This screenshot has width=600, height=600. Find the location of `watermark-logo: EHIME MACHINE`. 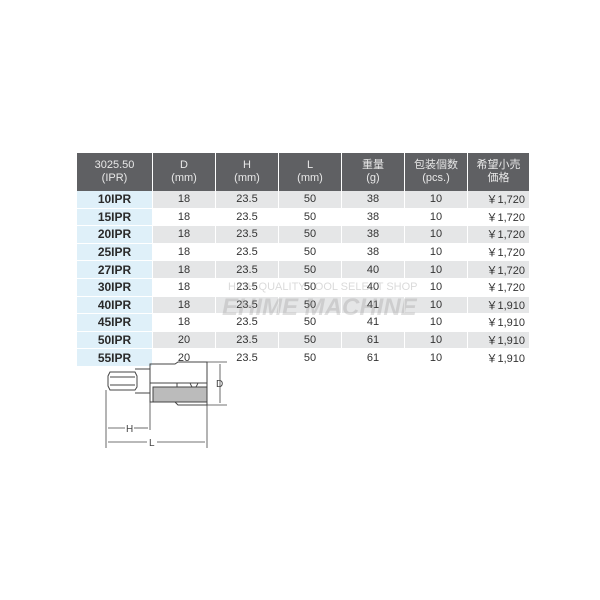

watermark-logo: EHIME MACHINE is located at coordinates (319, 307).